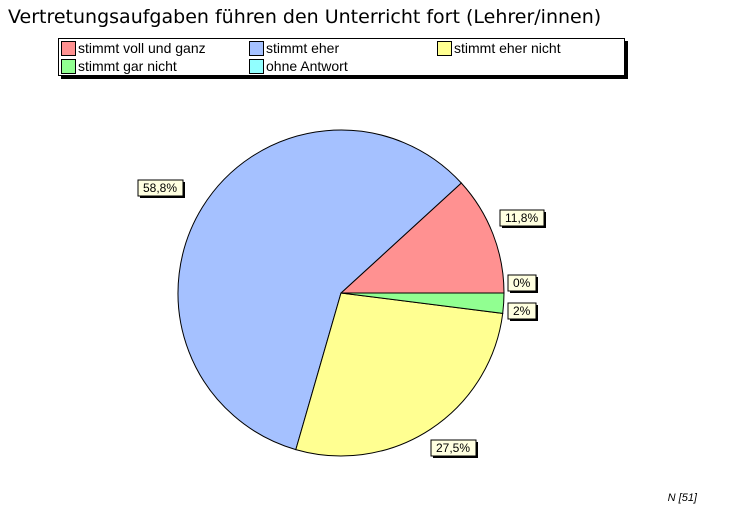  What do you see at coordinates (682, 498) in the screenshot?
I see `sample-size-footnote: N [51]` at bounding box center [682, 498].